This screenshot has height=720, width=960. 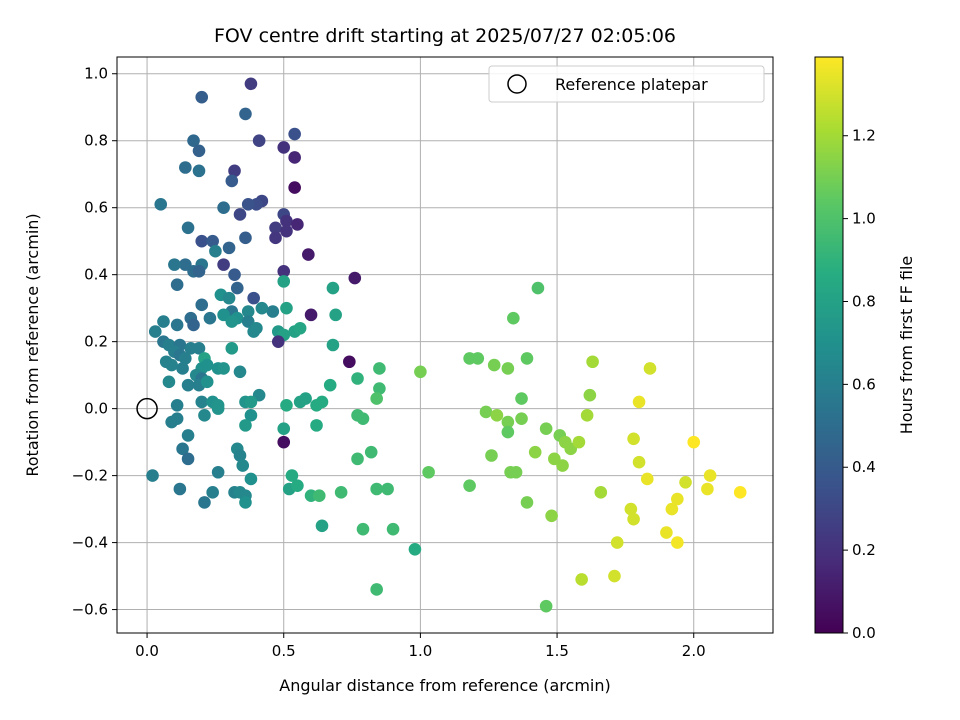 I want to click on x-tick-label: 0.5, so click(x=284, y=651).